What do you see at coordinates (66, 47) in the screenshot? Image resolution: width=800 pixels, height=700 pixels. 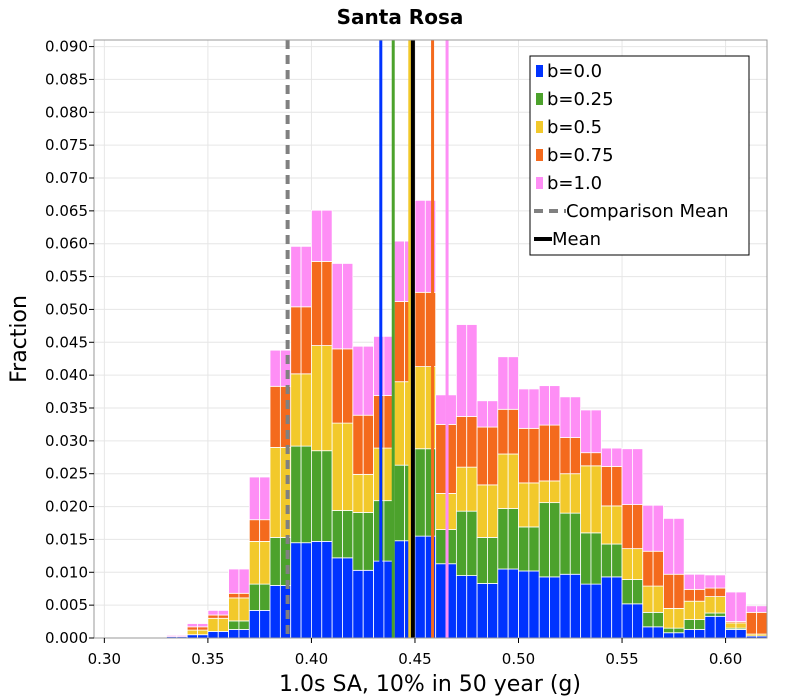 I see `y-tick-label: 0.090` at bounding box center [66, 47].